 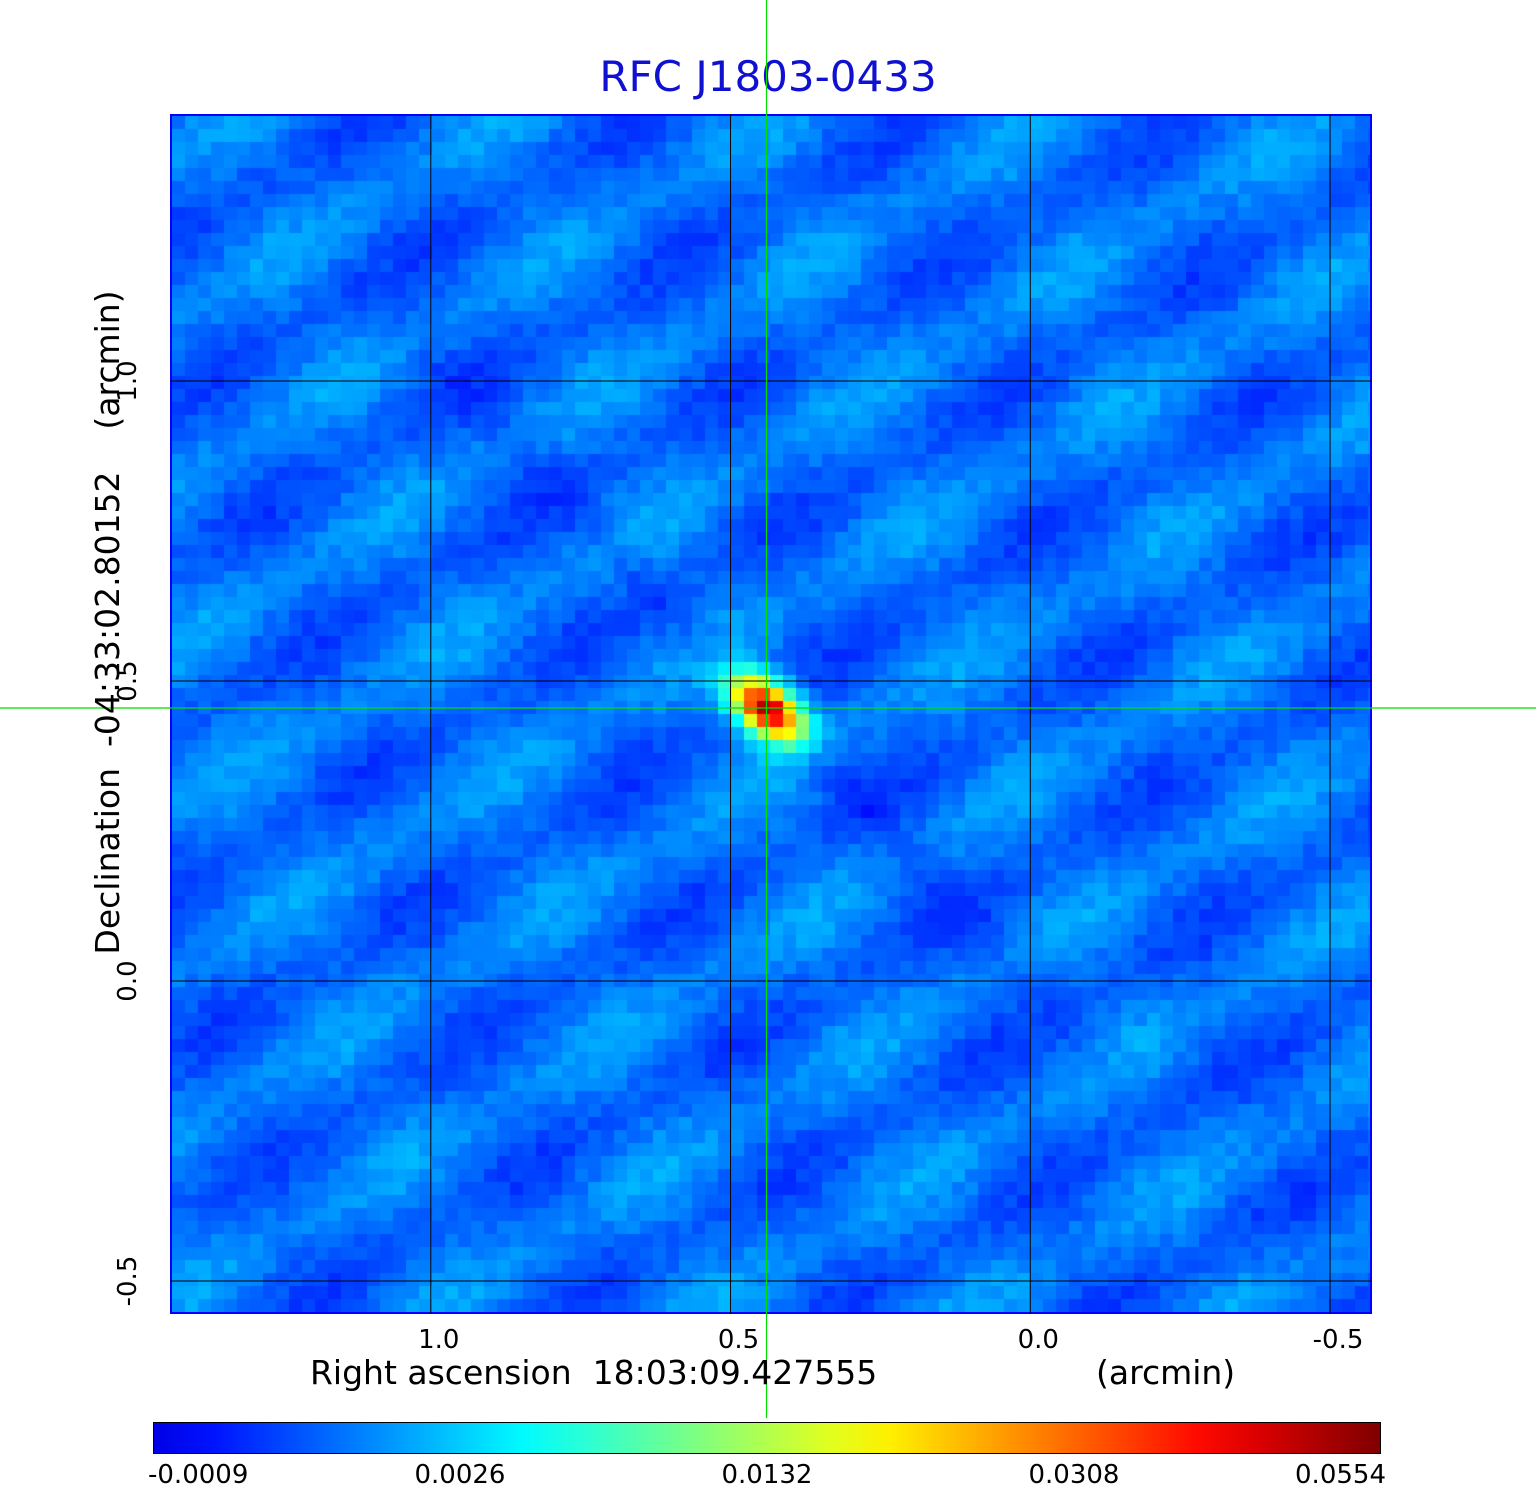 I want to click on colorbar-tick-label: 0.0554, so click(x=1340, y=1475).